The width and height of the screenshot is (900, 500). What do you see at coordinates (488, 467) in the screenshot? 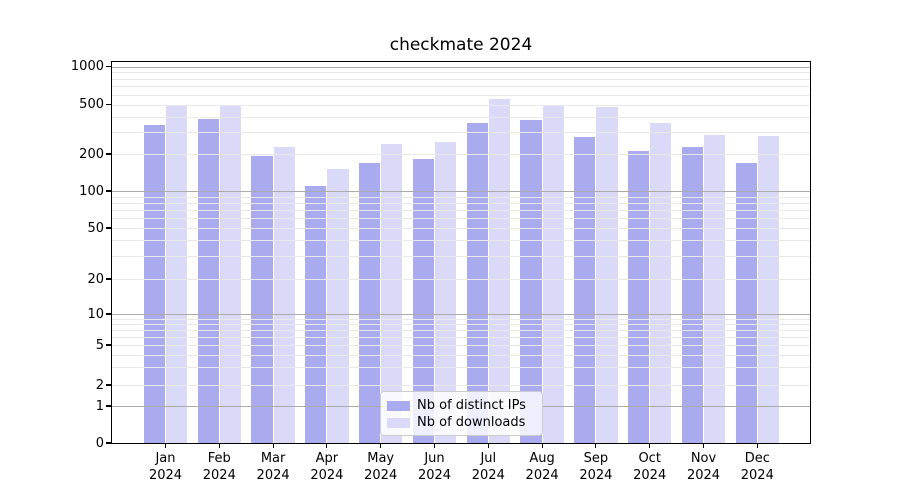
I see `x-tick-label: Jul 2024` at bounding box center [488, 467].